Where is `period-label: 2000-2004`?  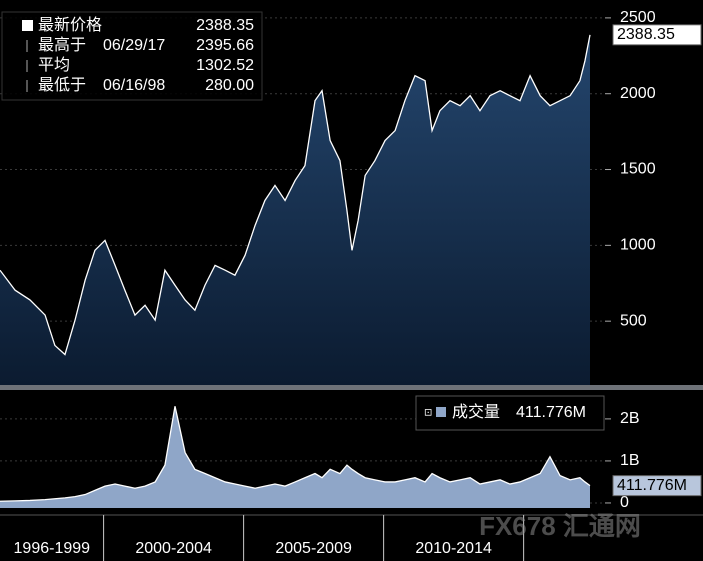
period-label: 2000-2004 is located at coordinates (173, 548).